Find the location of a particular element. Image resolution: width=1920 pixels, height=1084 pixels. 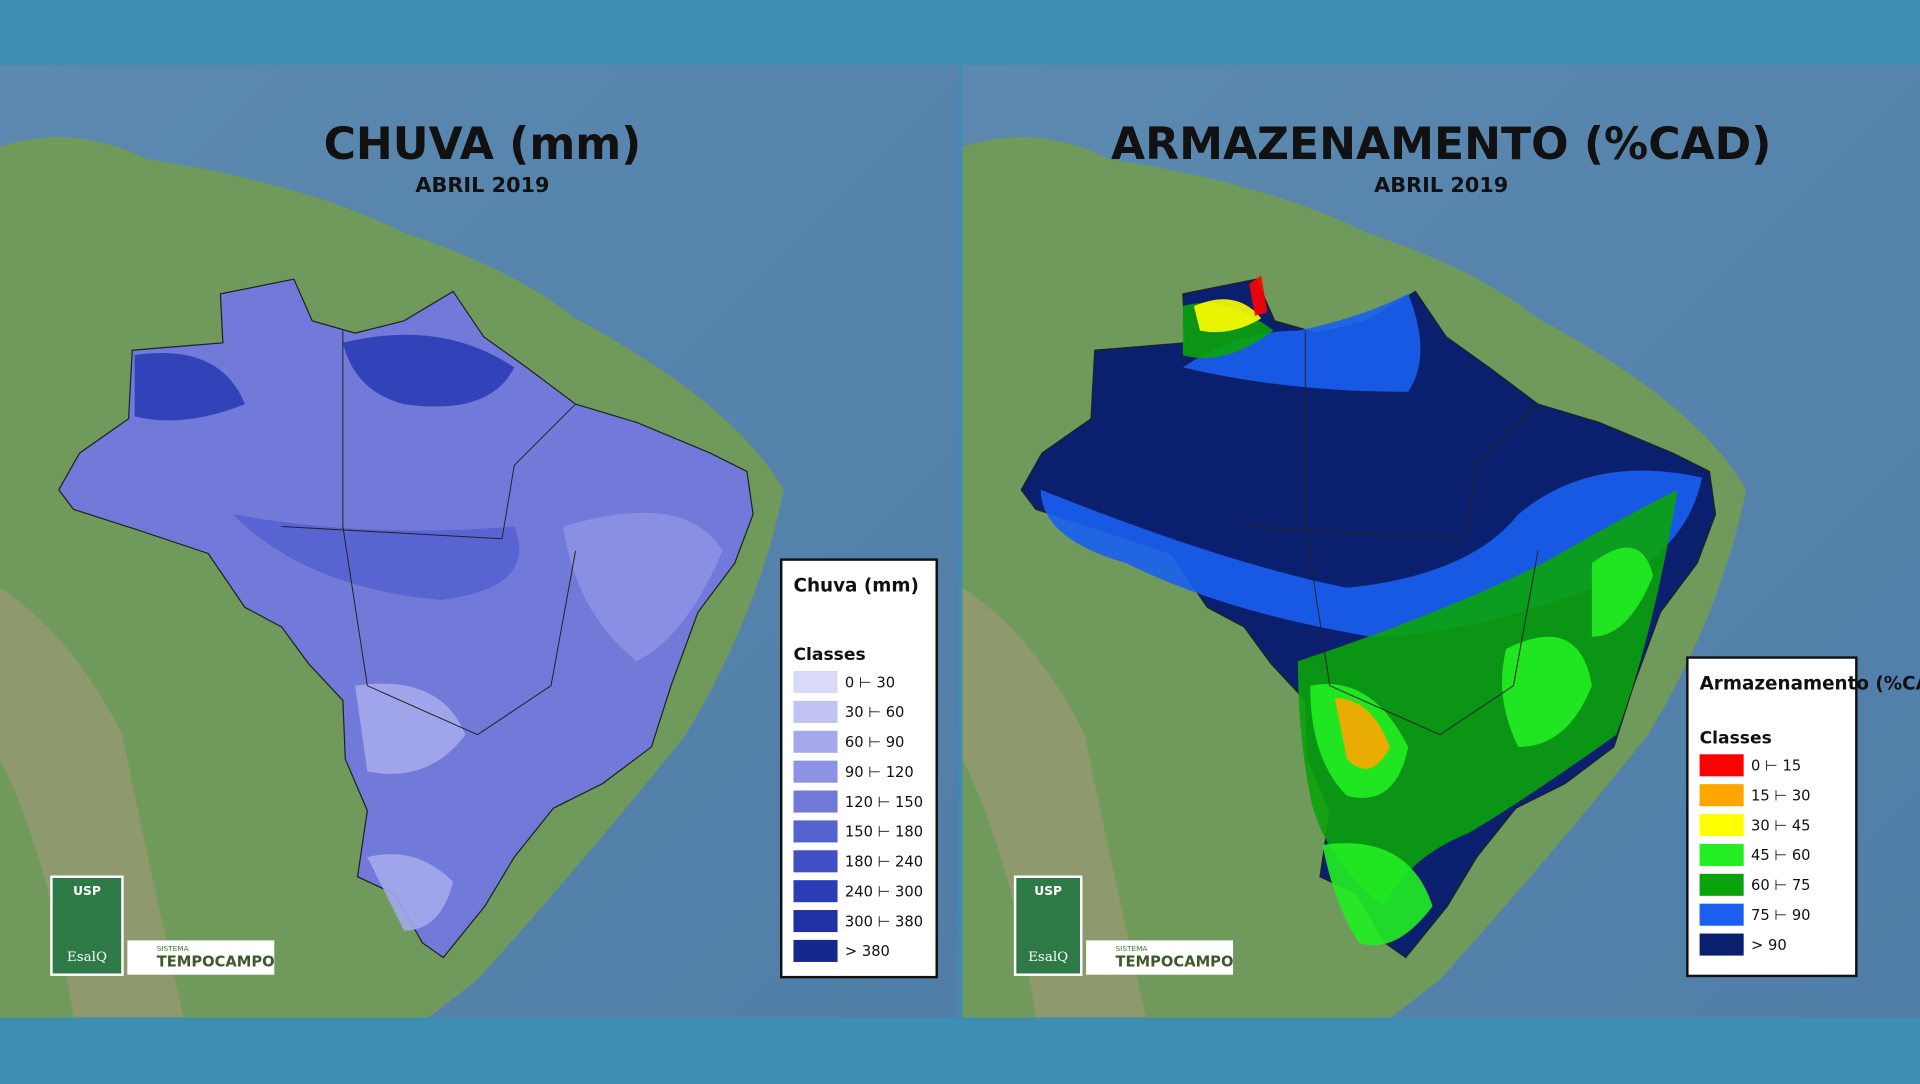

legend-label: > 380 is located at coordinates (867, 951).